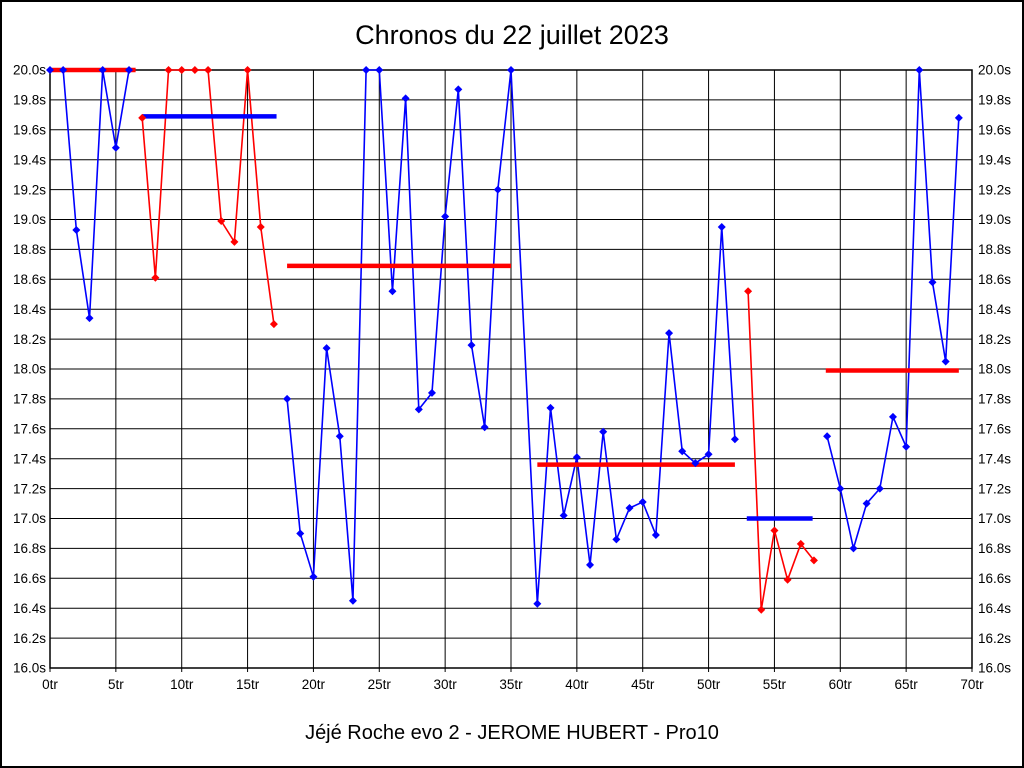 This screenshot has width=1024, height=768. I want to click on chart-footer: Jéjé Roche evo 2 - JEROME HUBERT - Pro10, so click(512, 733).